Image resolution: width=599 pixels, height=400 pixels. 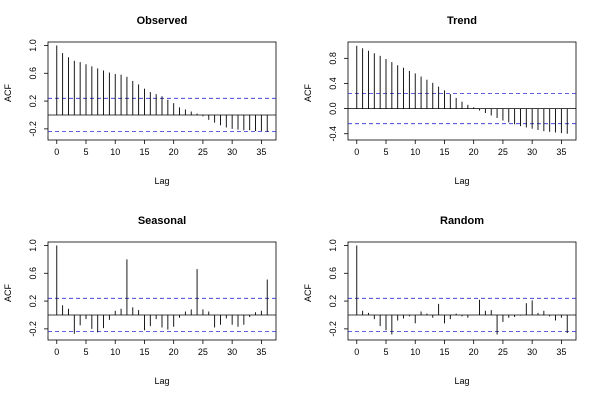 What do you see at coordinates (162, 221) in the screenshot?
I see `panel-title: Seasonal` at bounding box center [162, 221].